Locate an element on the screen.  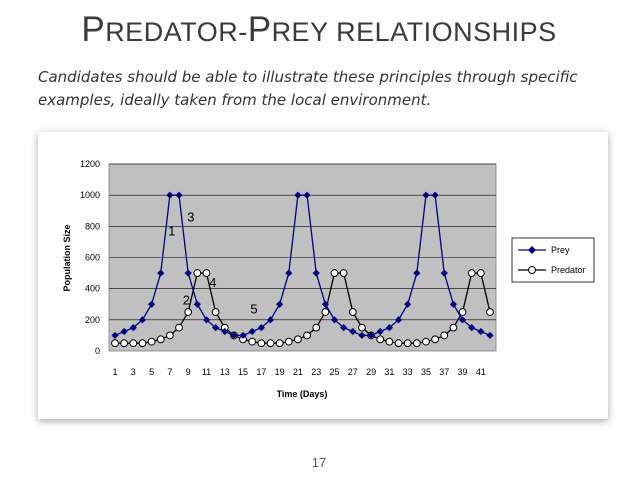
annotation-label: 1 is located at coordinates (171, 231).